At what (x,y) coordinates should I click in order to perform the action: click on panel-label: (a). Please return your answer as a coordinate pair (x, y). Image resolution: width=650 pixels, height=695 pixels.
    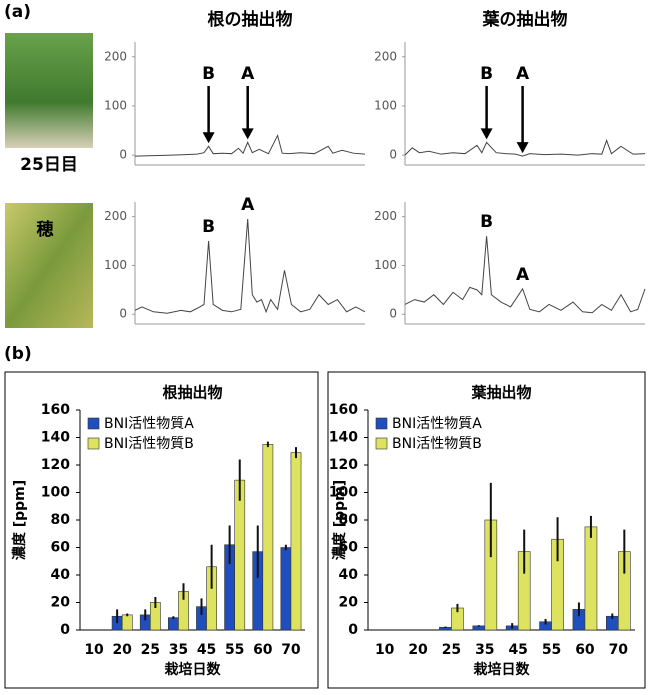
    Looking at the image, I should click on (17, 12).